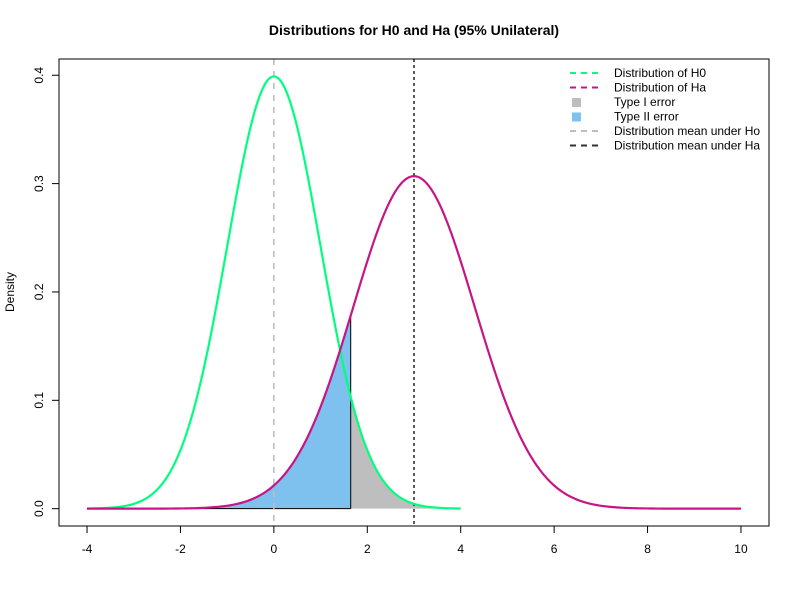 This screenshot has width=800, height=600. Describe the element at coordinates (741, 549) in the screenshot. I see `x-tick-label: 10` at that location.